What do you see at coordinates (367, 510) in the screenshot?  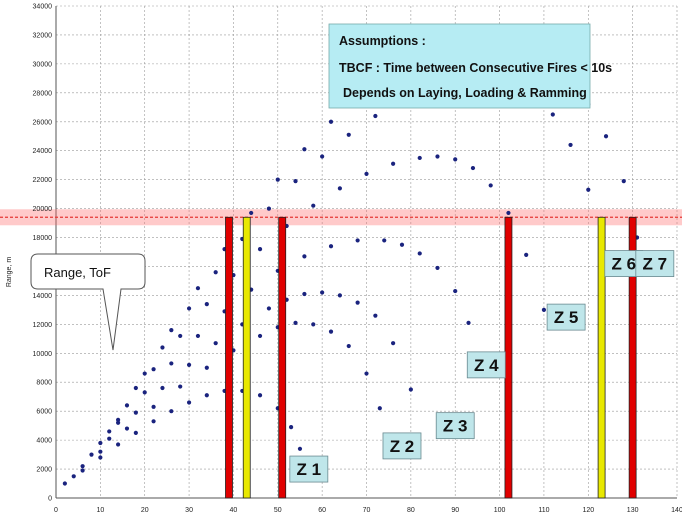 I see `x-tick-label: 70` at bounding box center [367, 510].